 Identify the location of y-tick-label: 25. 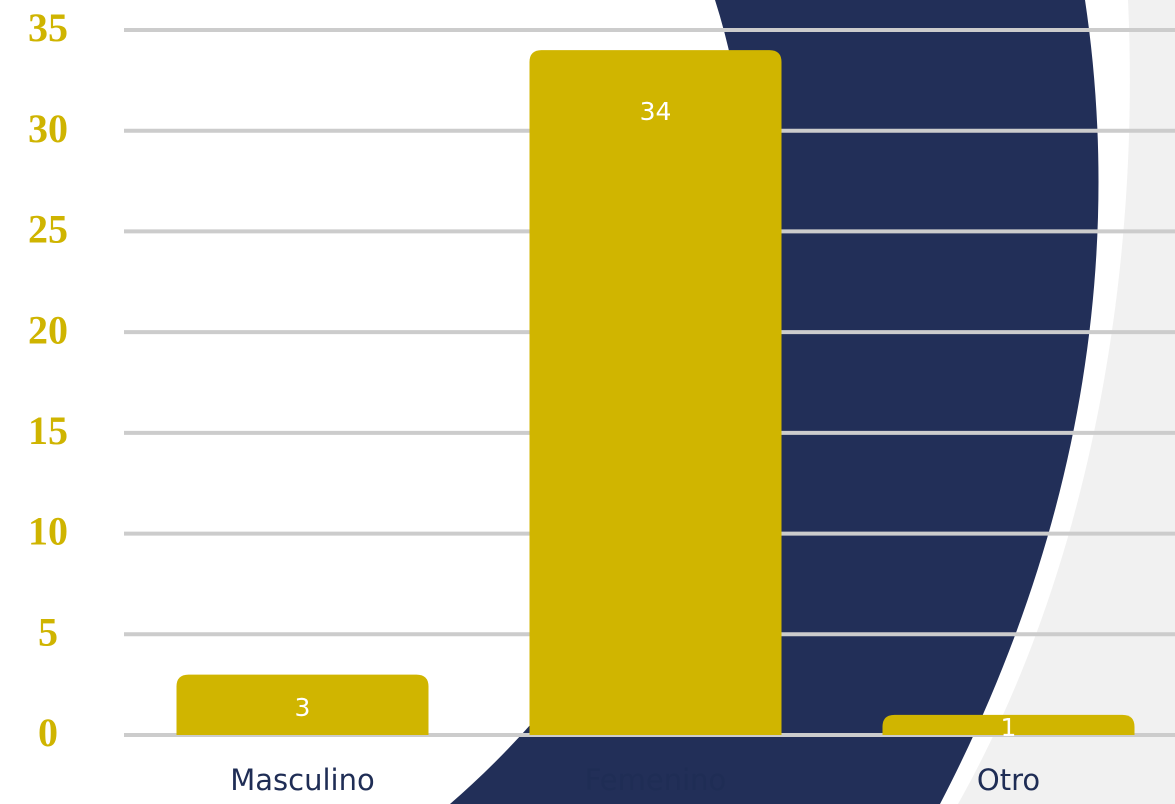
(48, 229).